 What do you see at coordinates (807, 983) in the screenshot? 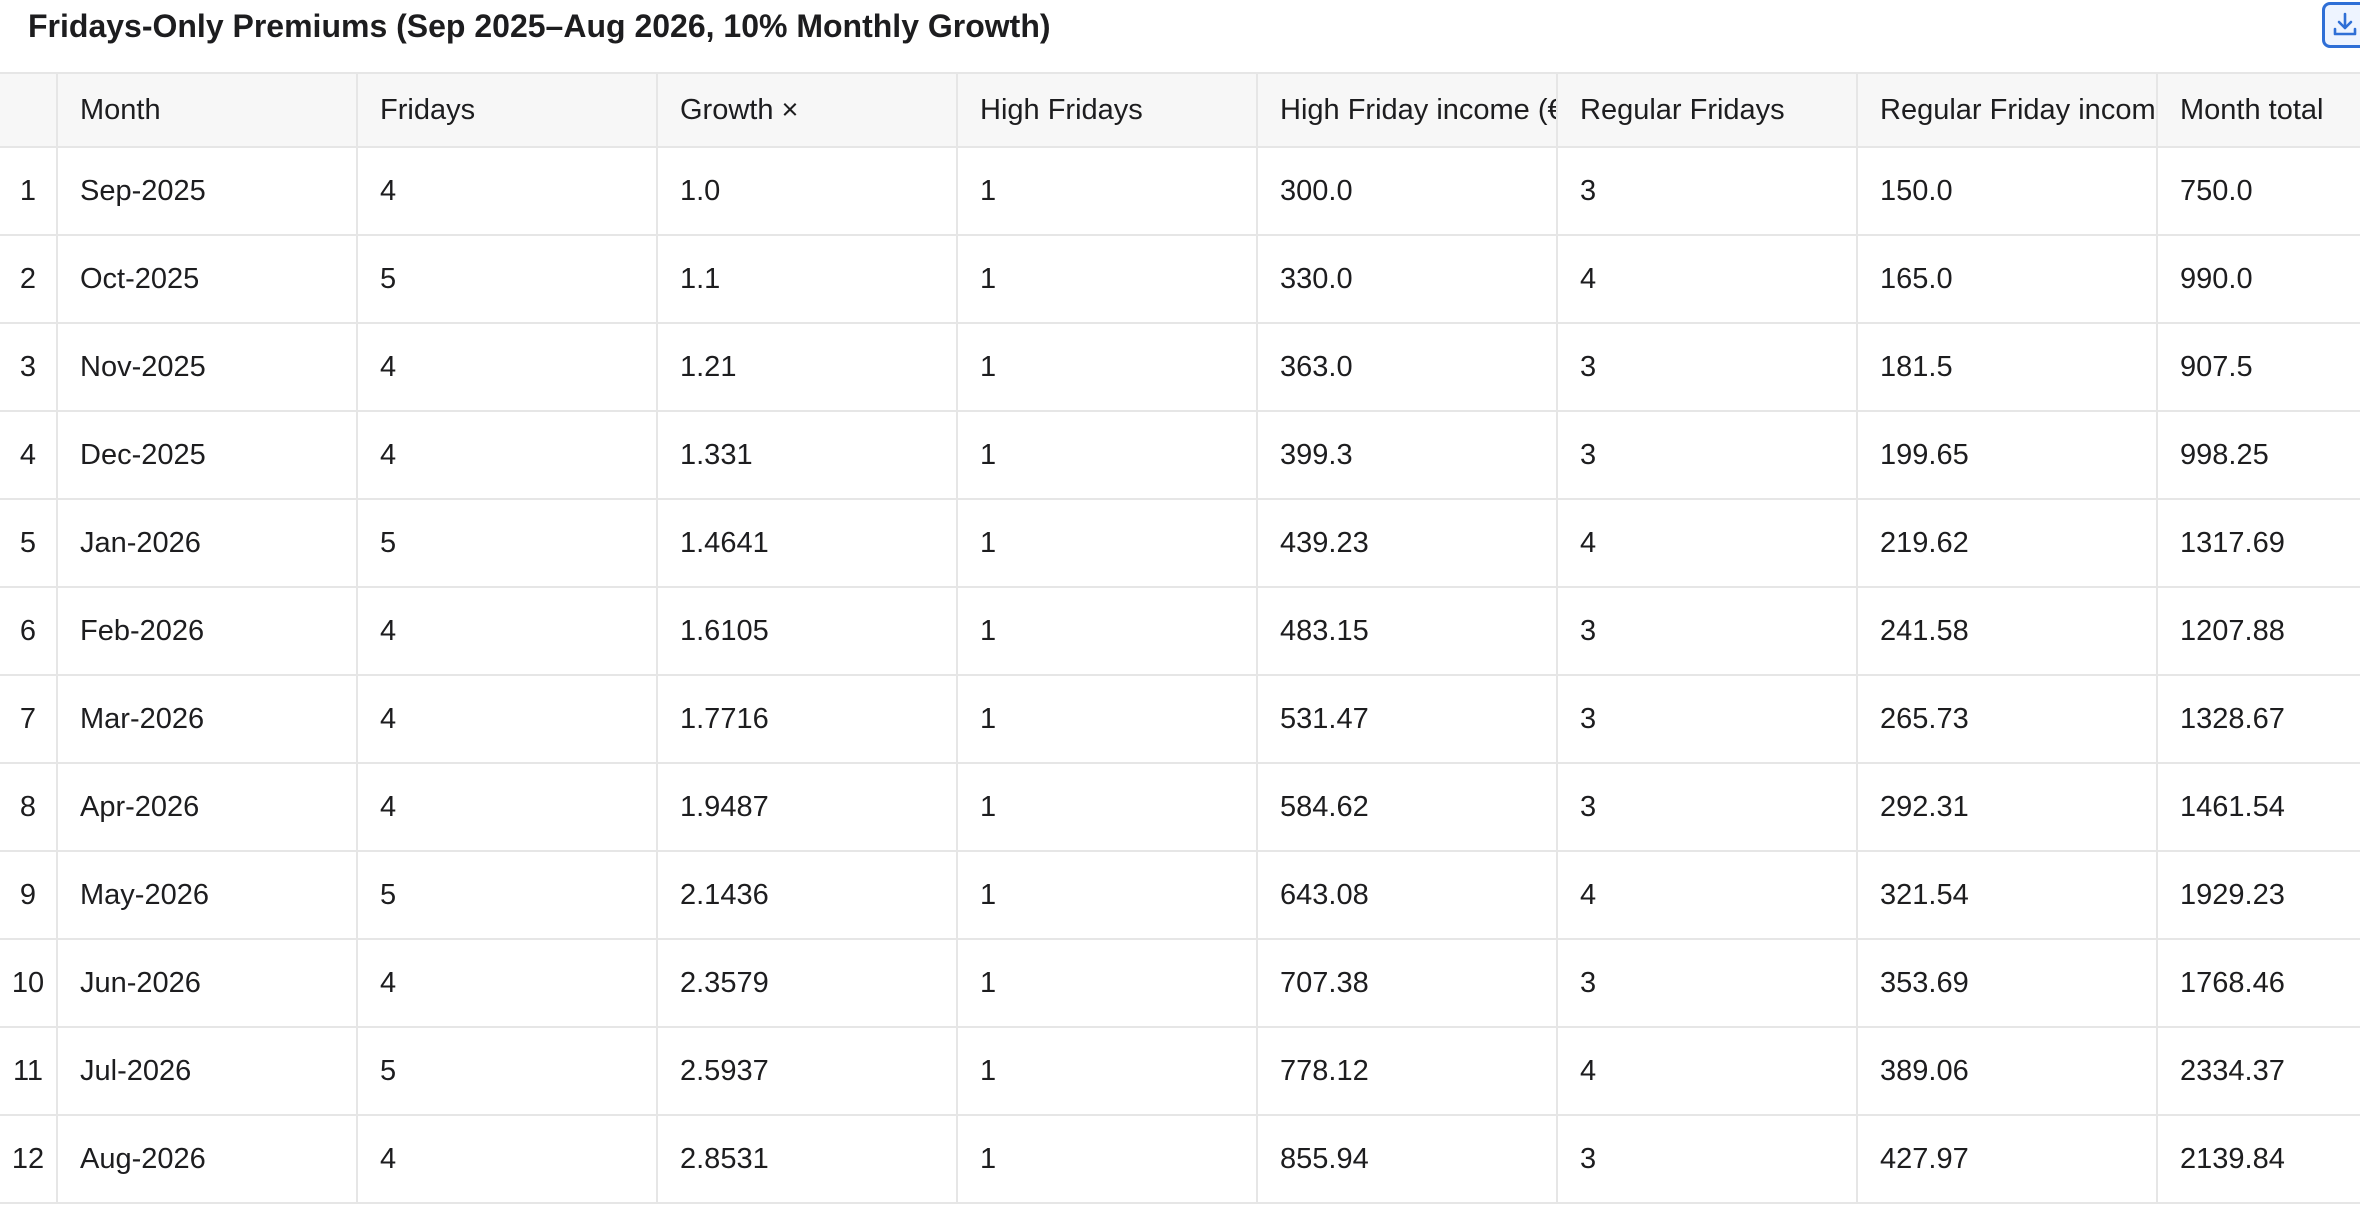
I see `growth-cell: 2.3579` at bounding box center [807, 983].